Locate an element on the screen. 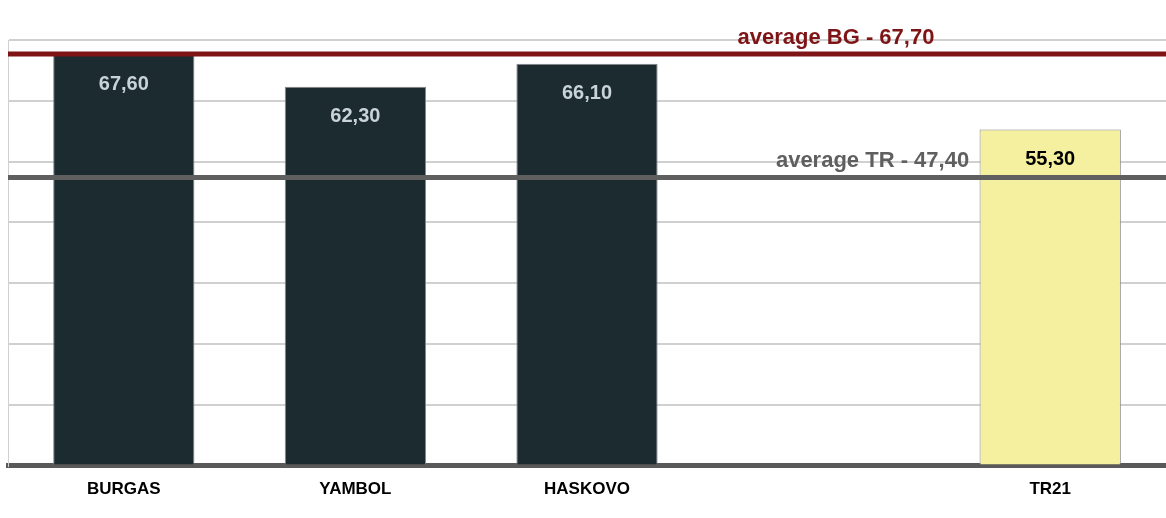 This screenshot has width=1166, height=518. ref-line-label: average TR - 47,40 is located at coordinates (872, 160).